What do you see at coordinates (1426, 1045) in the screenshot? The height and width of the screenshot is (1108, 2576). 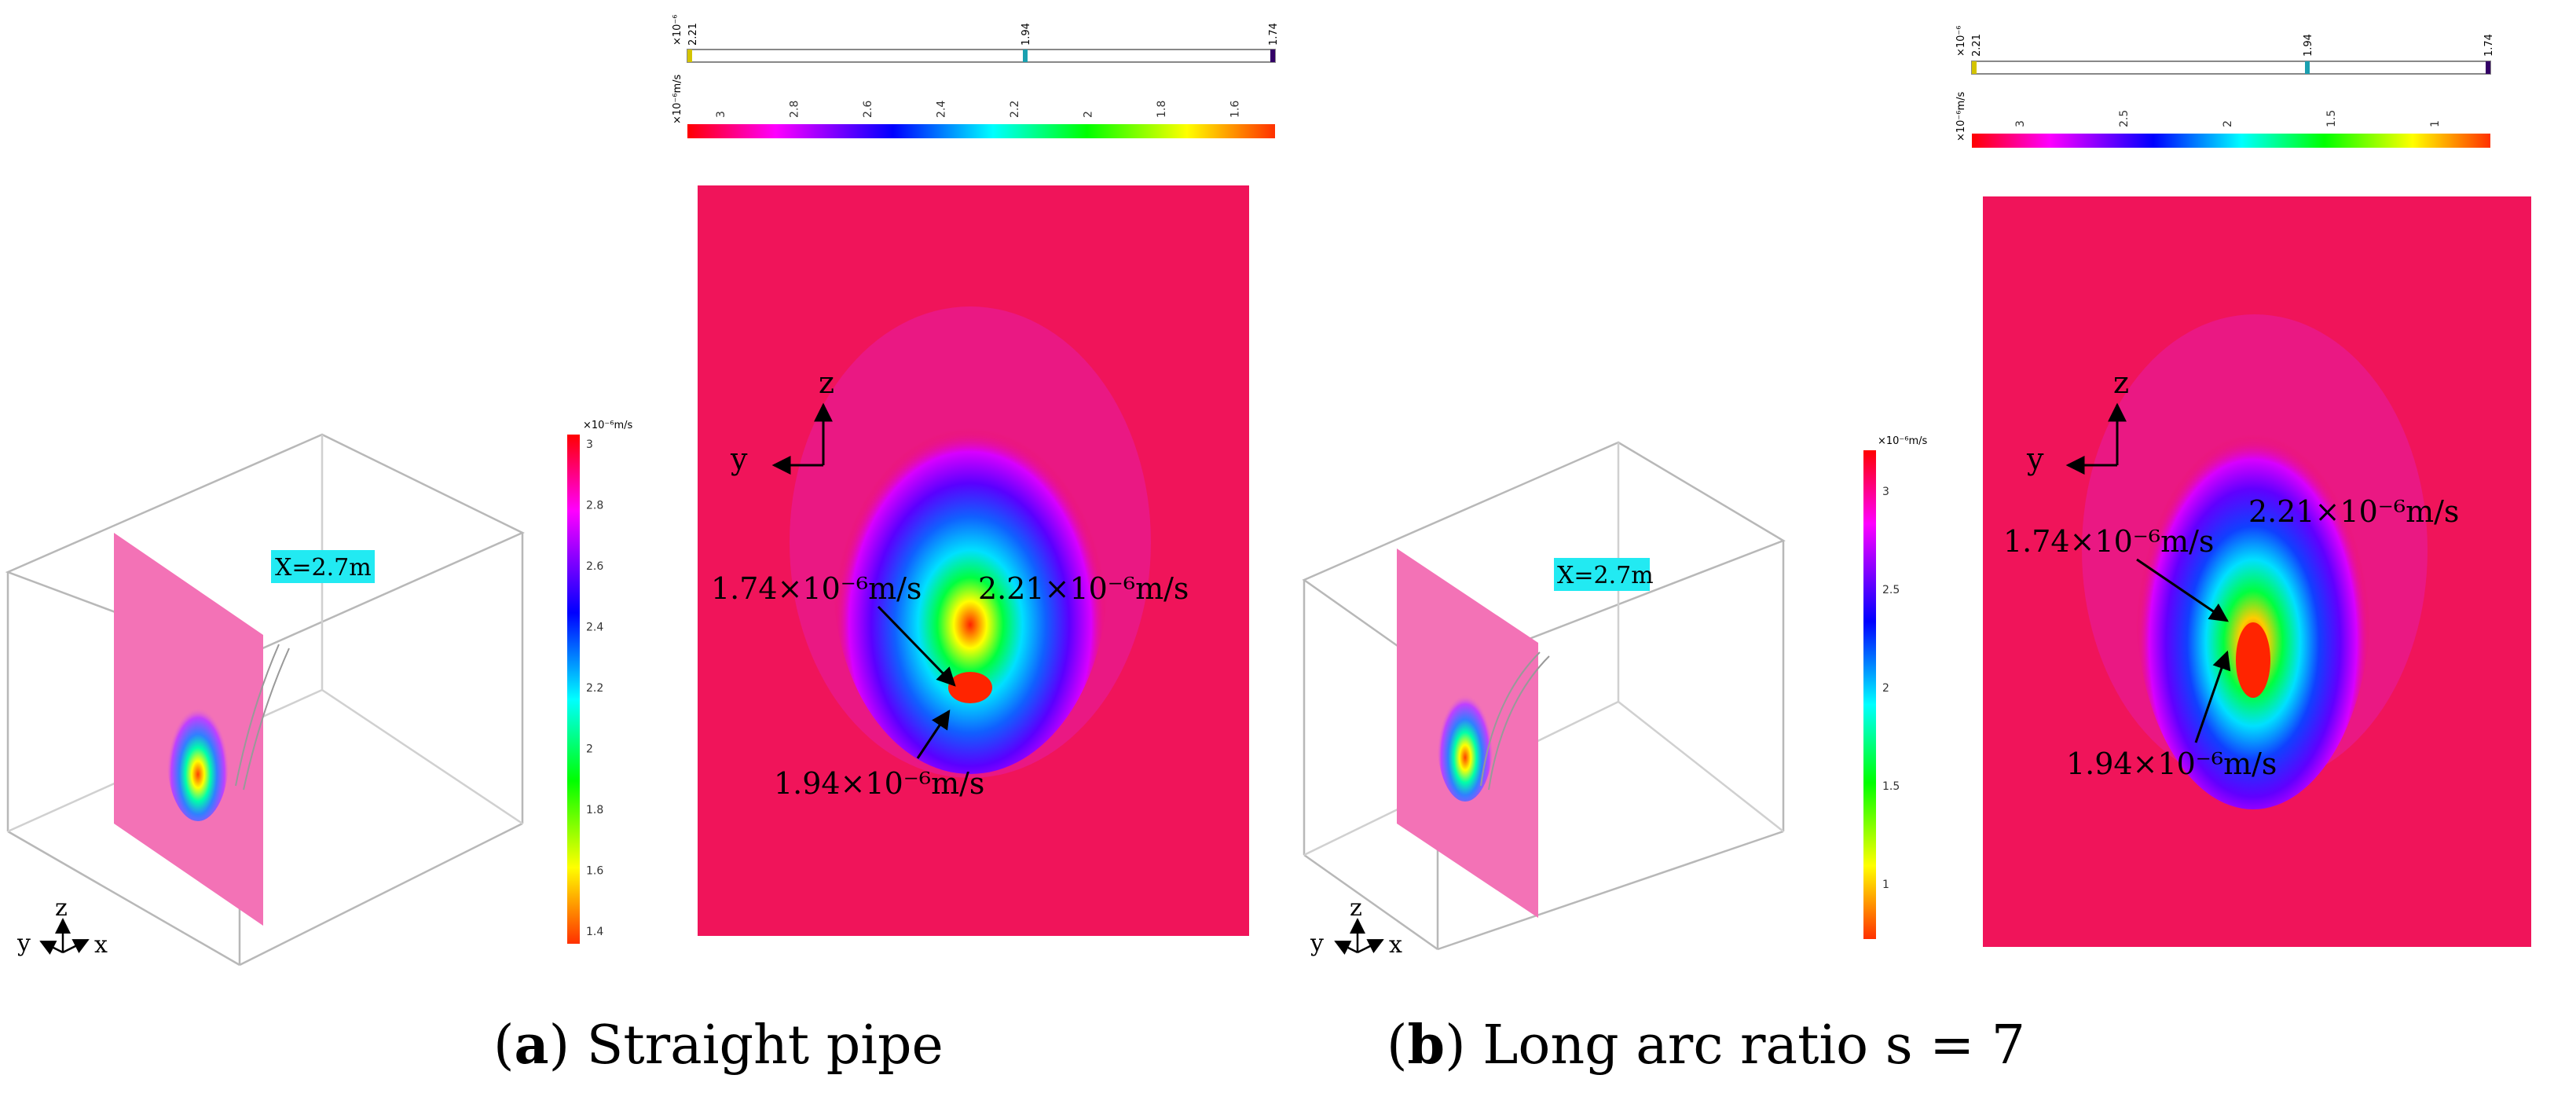 I see `caption-letter-b: b` at bounding box center [1426, 1045].